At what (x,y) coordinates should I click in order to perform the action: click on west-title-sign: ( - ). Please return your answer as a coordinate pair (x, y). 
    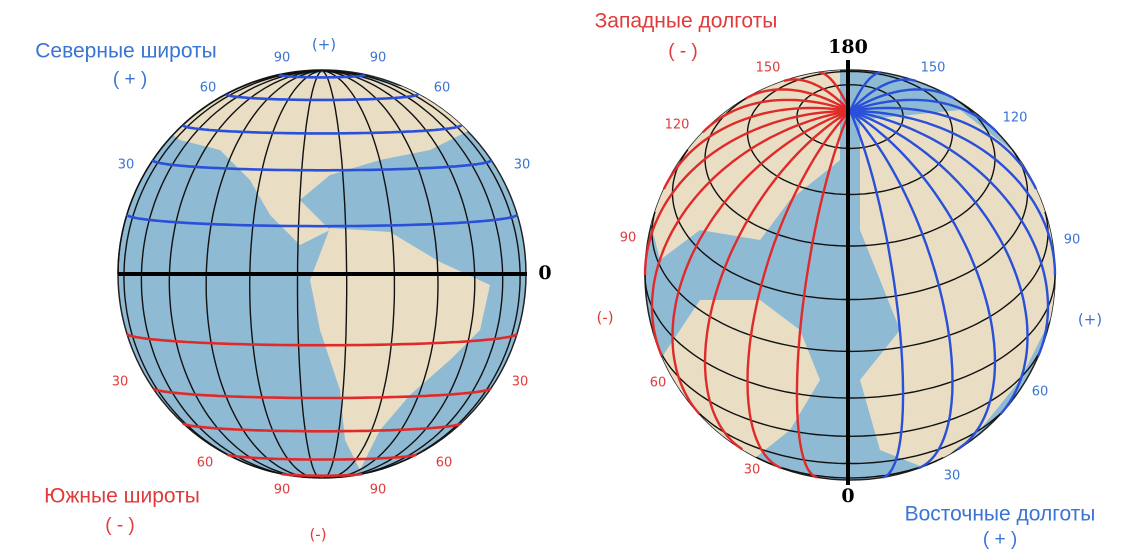
    Looking at the image, I should click on (683, 51).